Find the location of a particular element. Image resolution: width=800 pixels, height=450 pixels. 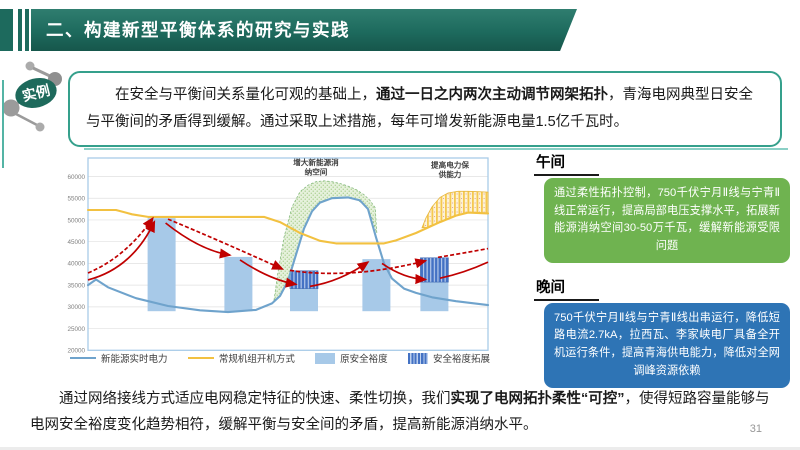

legend-item: 新能源实时电力 is located at coordinates (119, 358).